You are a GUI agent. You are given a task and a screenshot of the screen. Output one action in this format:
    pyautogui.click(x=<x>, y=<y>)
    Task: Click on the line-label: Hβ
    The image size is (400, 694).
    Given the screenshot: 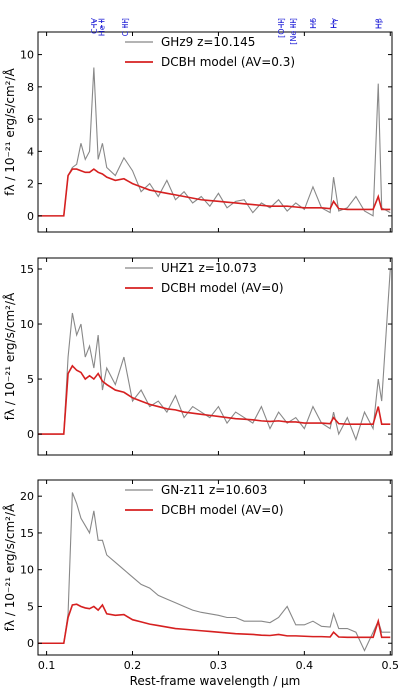 What is the action you would take?
    pyautogui.click(x=378, y=23)
    